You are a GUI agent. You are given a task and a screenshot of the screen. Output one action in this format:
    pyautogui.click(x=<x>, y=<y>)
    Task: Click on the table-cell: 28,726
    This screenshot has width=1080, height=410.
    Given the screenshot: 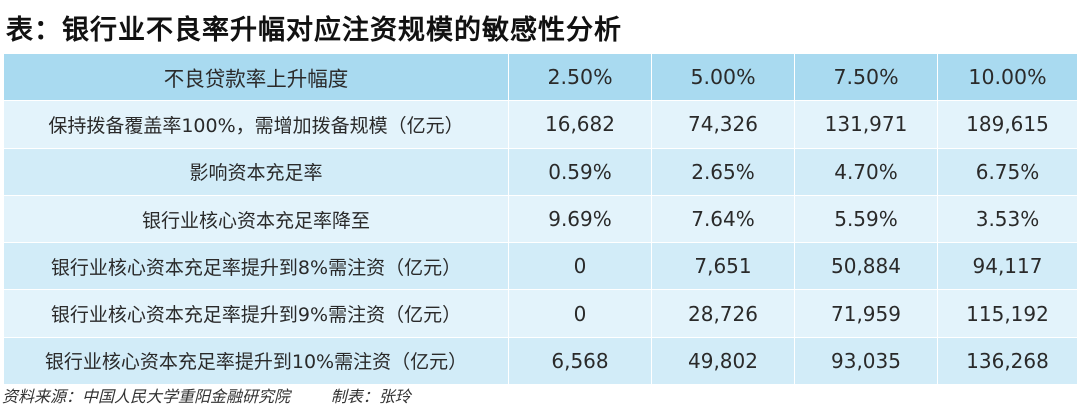 What is the action you would take?
    pyautogui.click(x=723, y=313)
    